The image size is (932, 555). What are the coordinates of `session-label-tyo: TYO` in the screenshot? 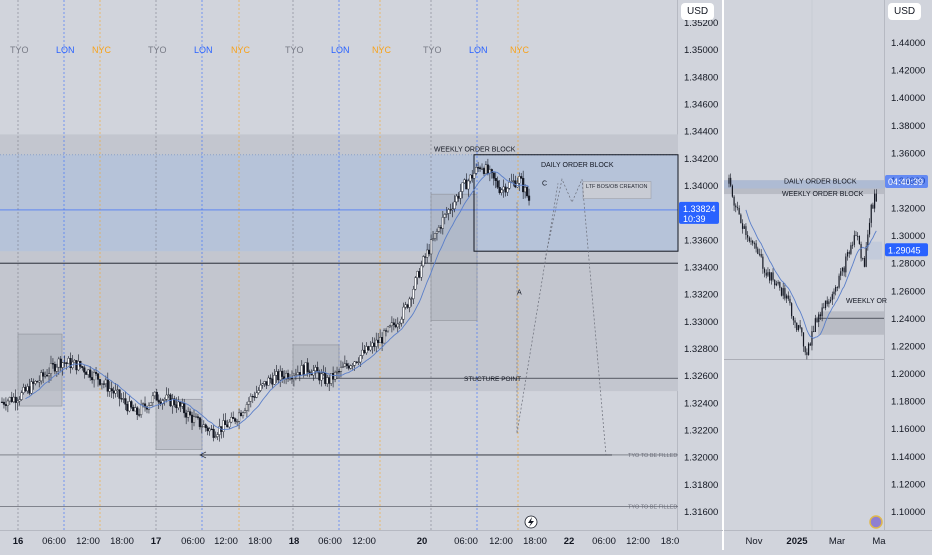 It's located at (19, 50).